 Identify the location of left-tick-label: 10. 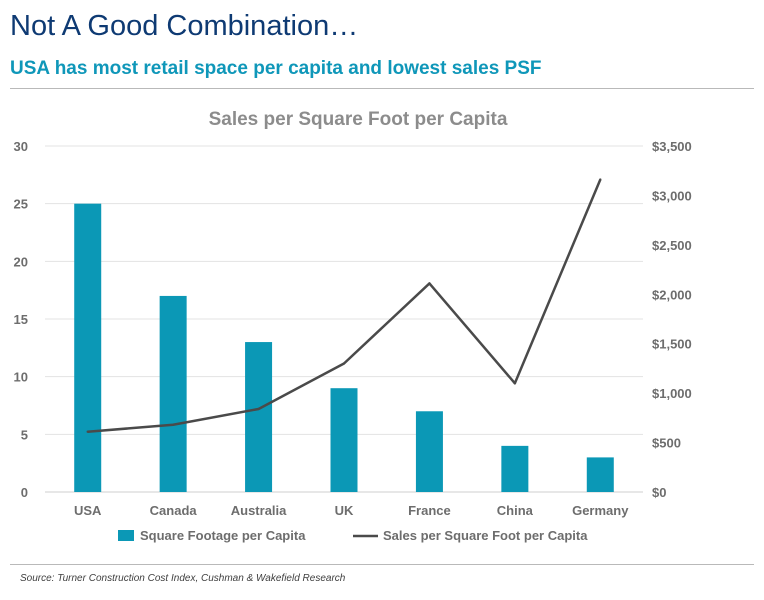
(21, 377).